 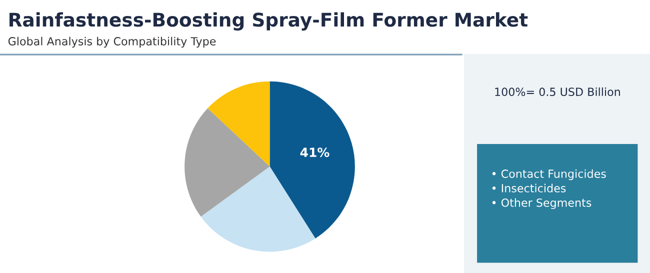 What do you see at coordinates (269, 21) in the screenshot?
I see `chart-title: Rainfastness-Boosting Spray-Film Former Market` at bounding box center [269, 21].